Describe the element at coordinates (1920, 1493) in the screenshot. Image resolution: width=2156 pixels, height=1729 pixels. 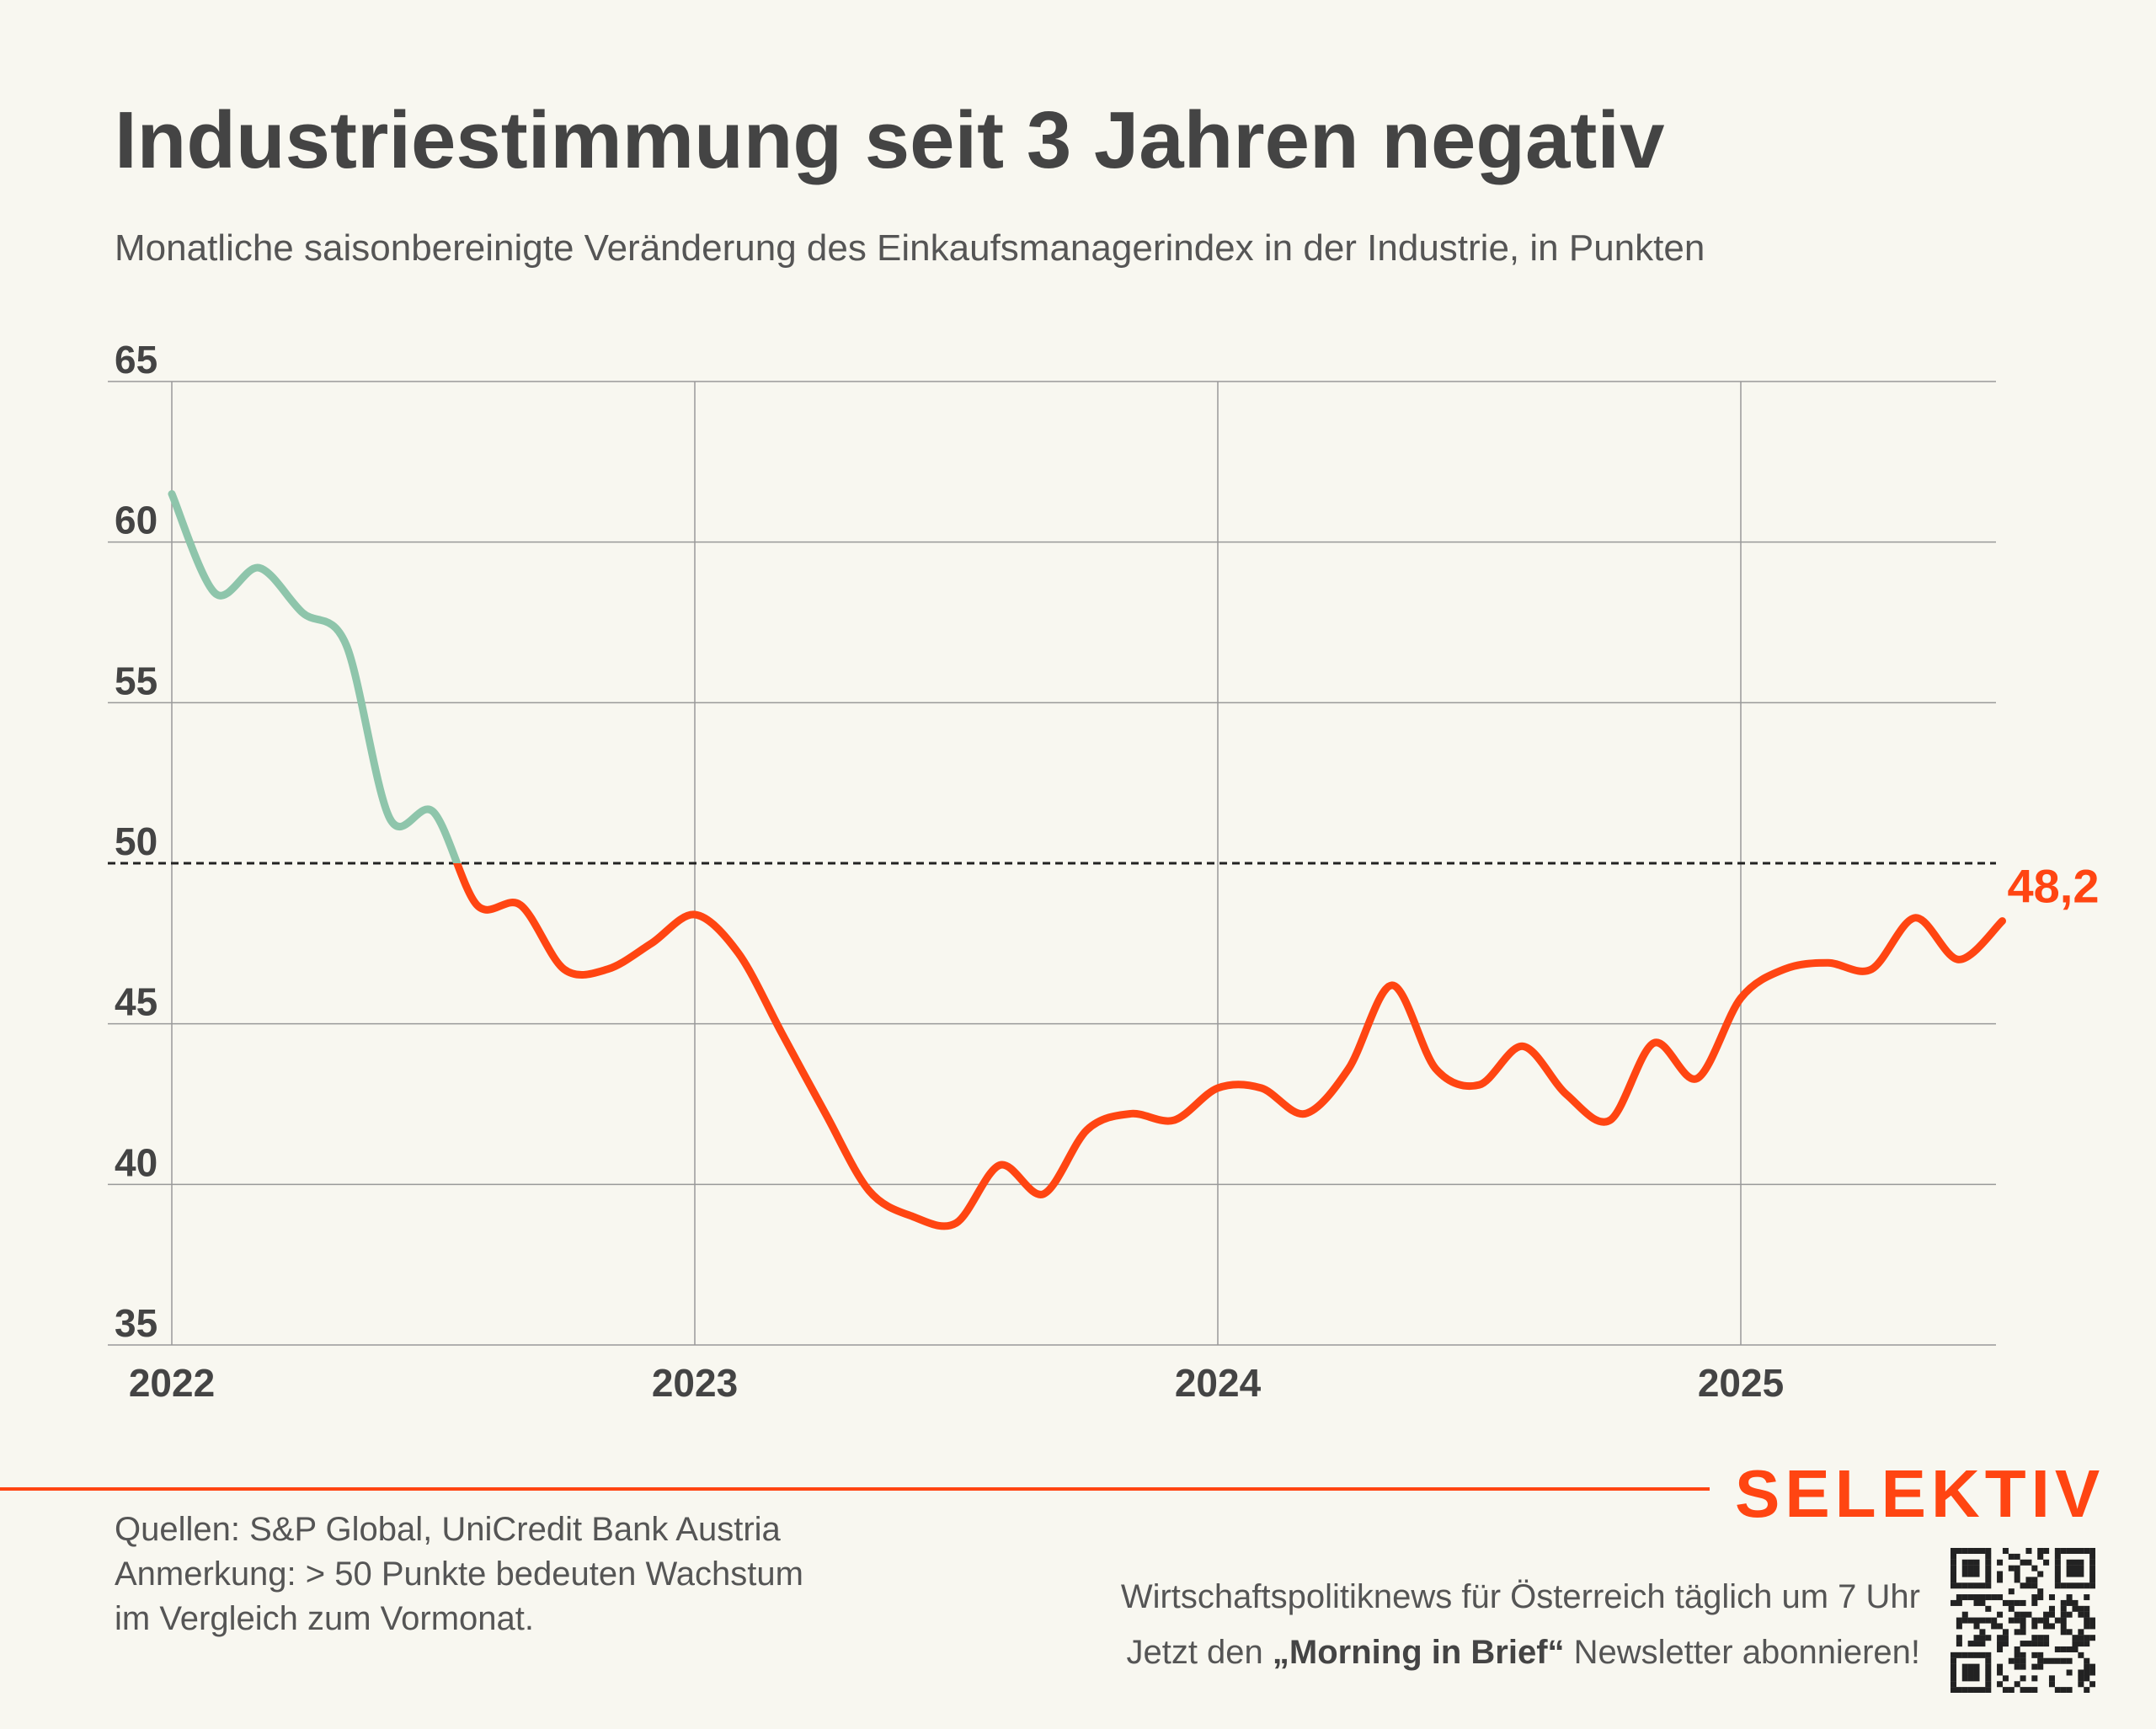
I see `brand-logo: SELEKTIV` at that location.